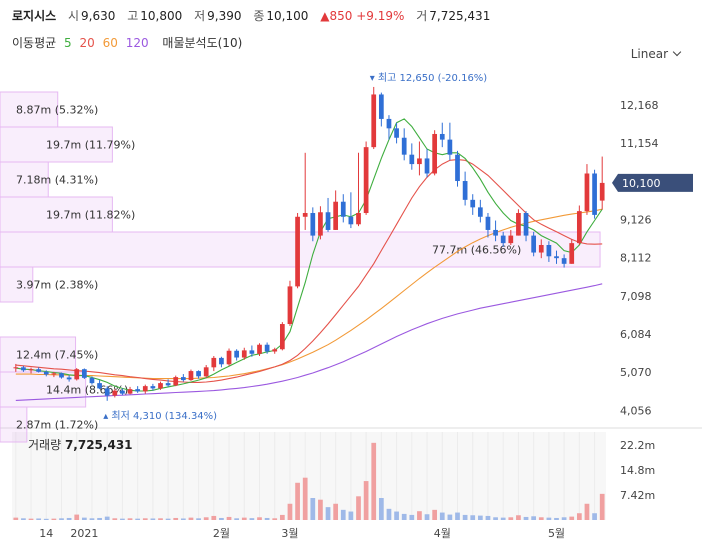 This screenshot has height=557, width=702. What do you see at coordinates (221, 533) in the screenshot?
I see `x-tick-label: 2월` at bounding box center [221, 533].